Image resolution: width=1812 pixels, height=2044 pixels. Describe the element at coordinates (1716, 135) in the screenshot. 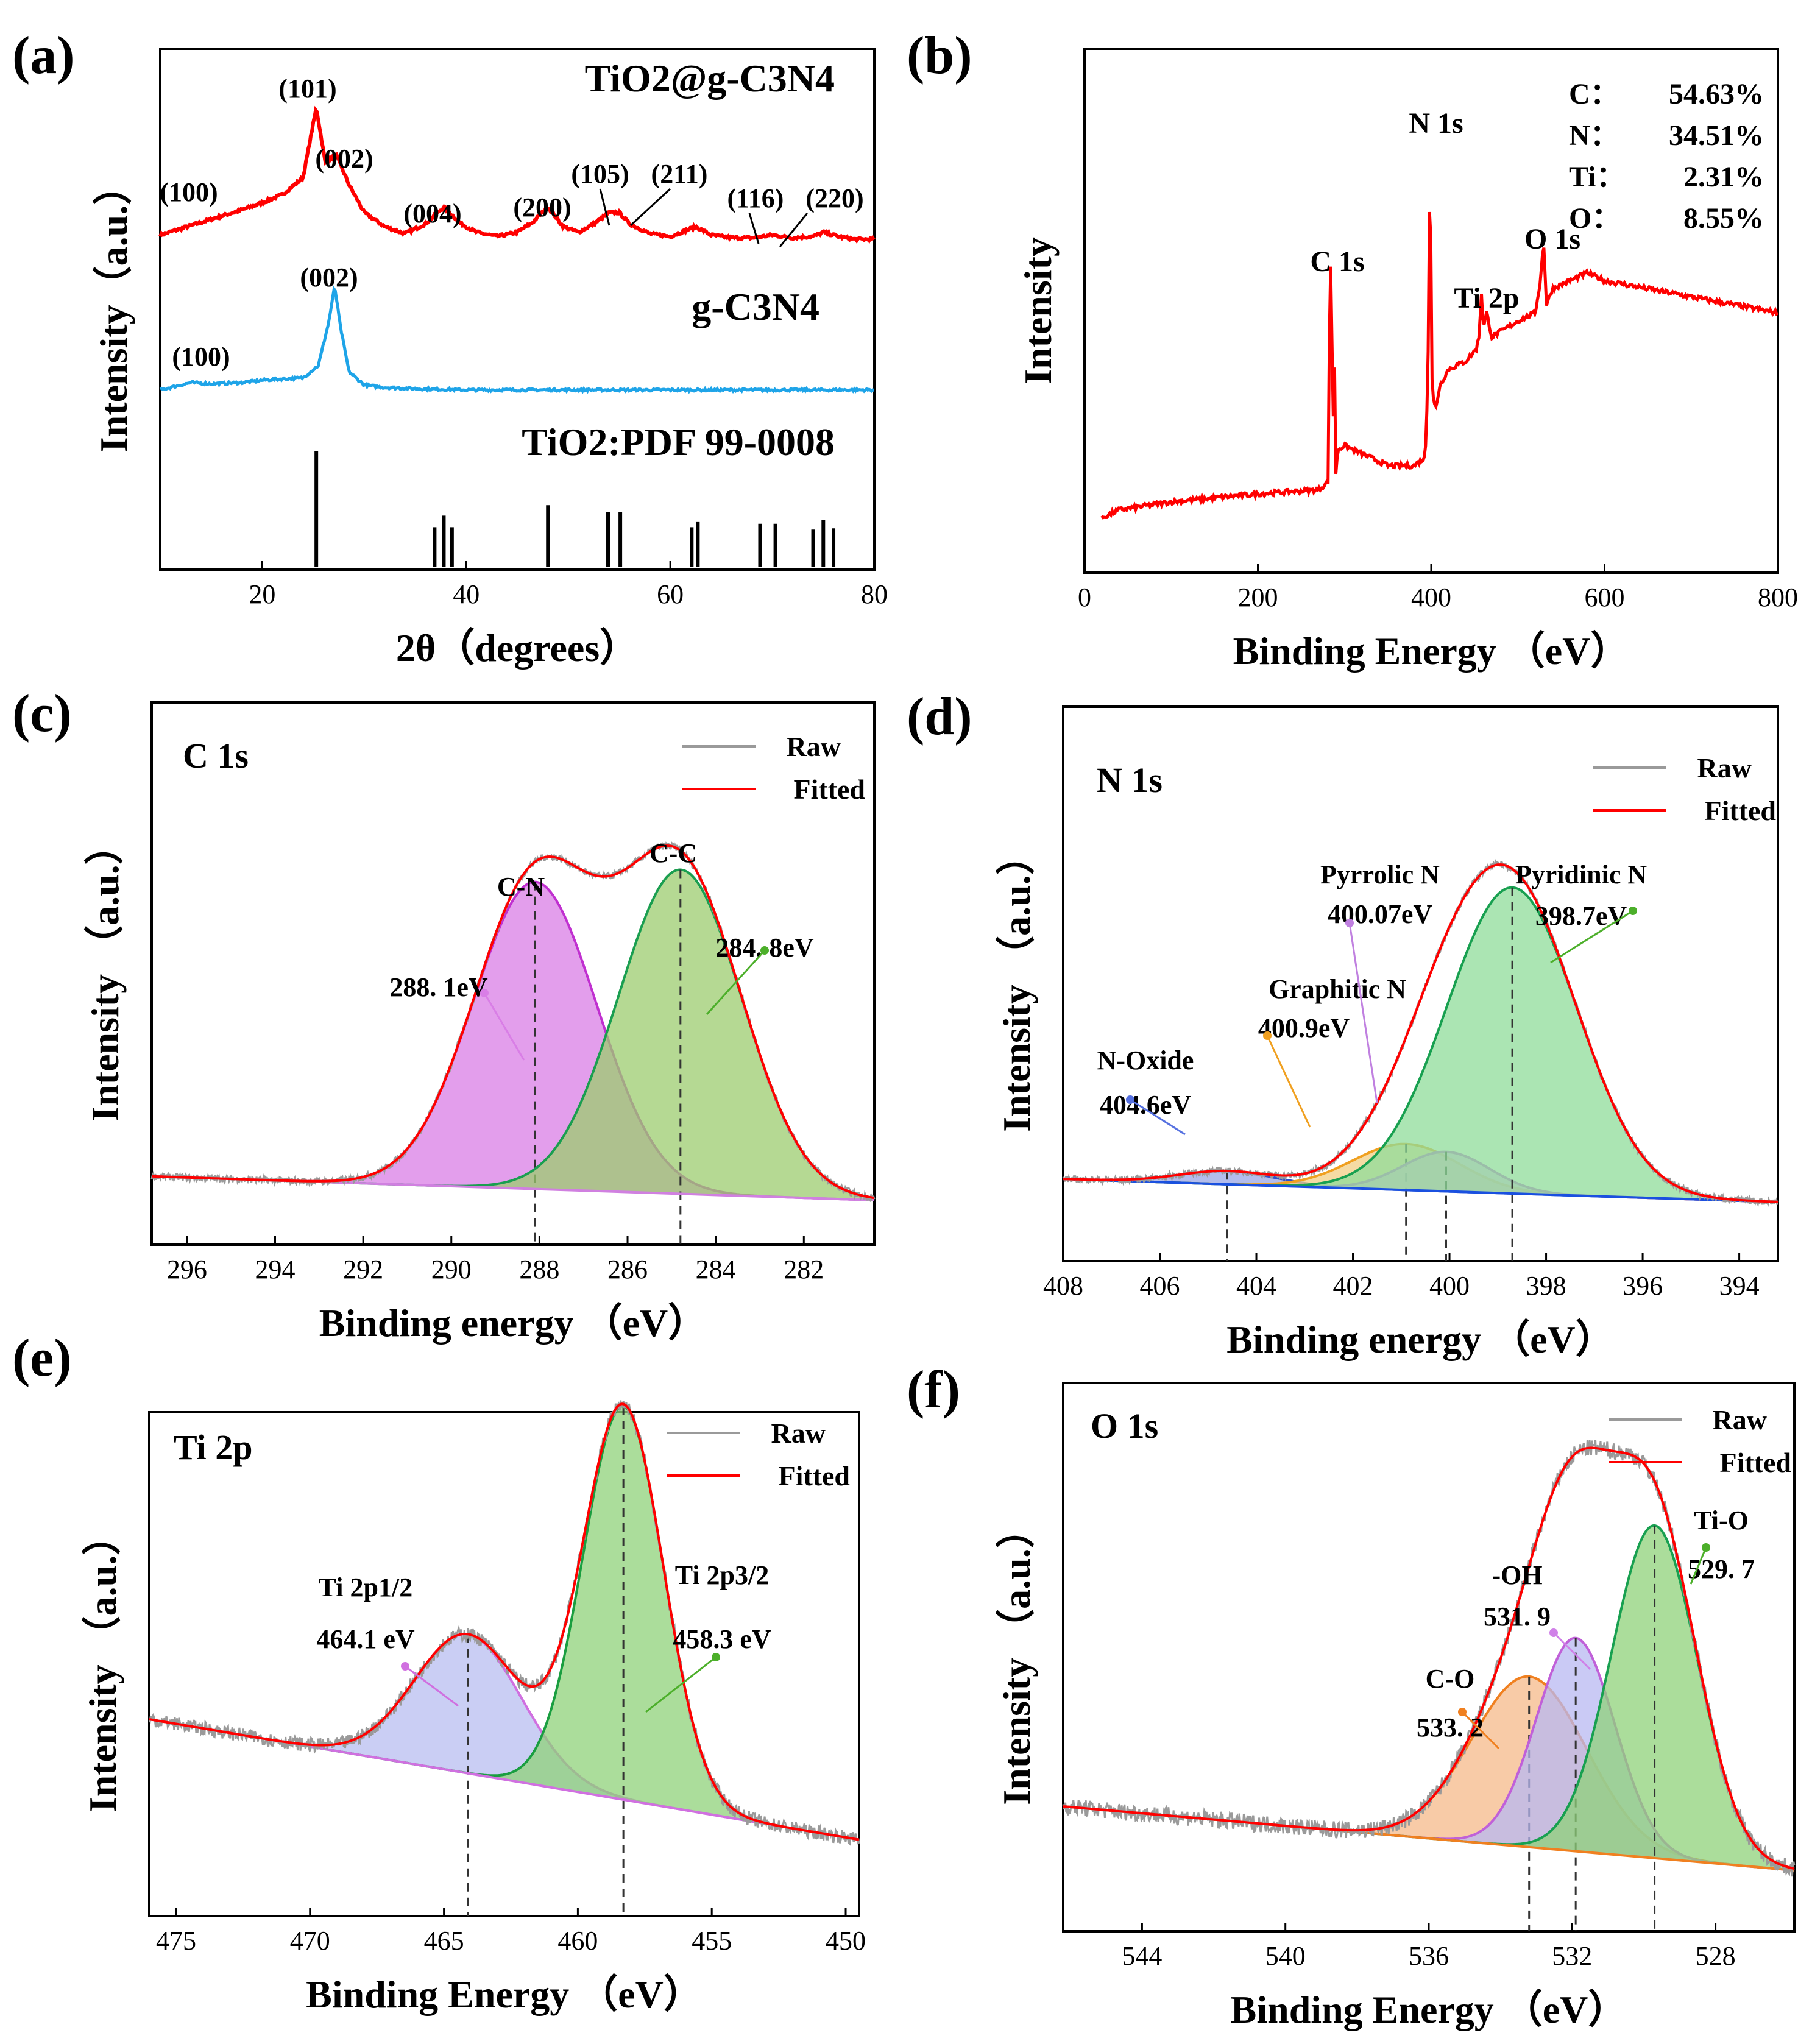

I see `composition-value: 34.51%` at that location.